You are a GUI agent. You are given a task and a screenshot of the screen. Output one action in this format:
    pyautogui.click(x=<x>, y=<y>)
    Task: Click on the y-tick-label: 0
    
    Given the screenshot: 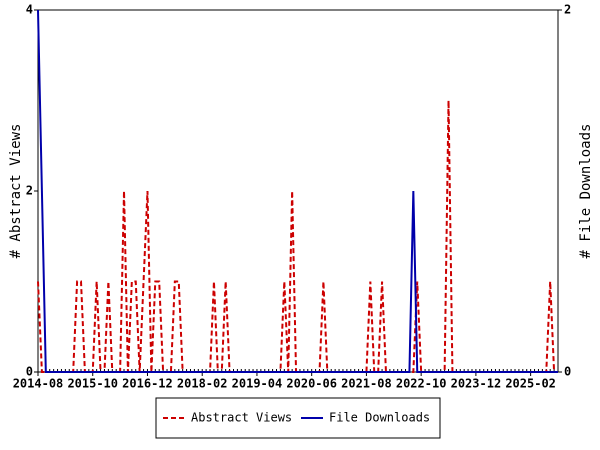 What is the action you would take?
    pyautogui.click(x=29, y=372)
    